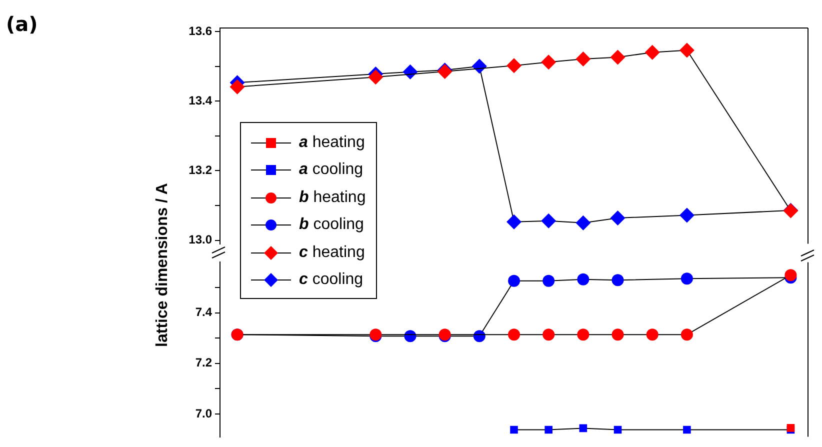  Describe the element at coordinates (203, 363) in the screenshot. I see `y-tick-label: 7.2` at that location.